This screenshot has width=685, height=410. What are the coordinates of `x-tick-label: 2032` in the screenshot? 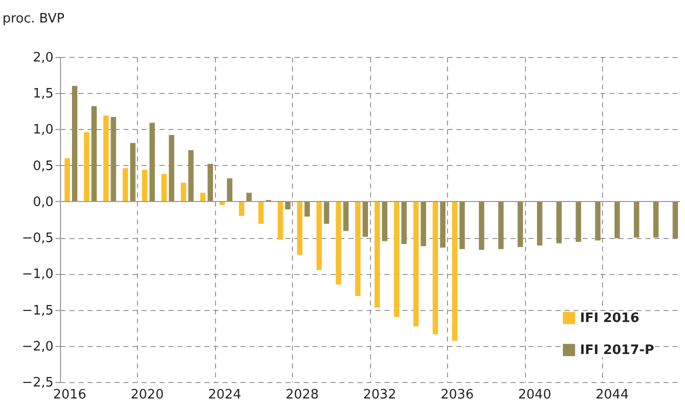 It's located at (379, 395).